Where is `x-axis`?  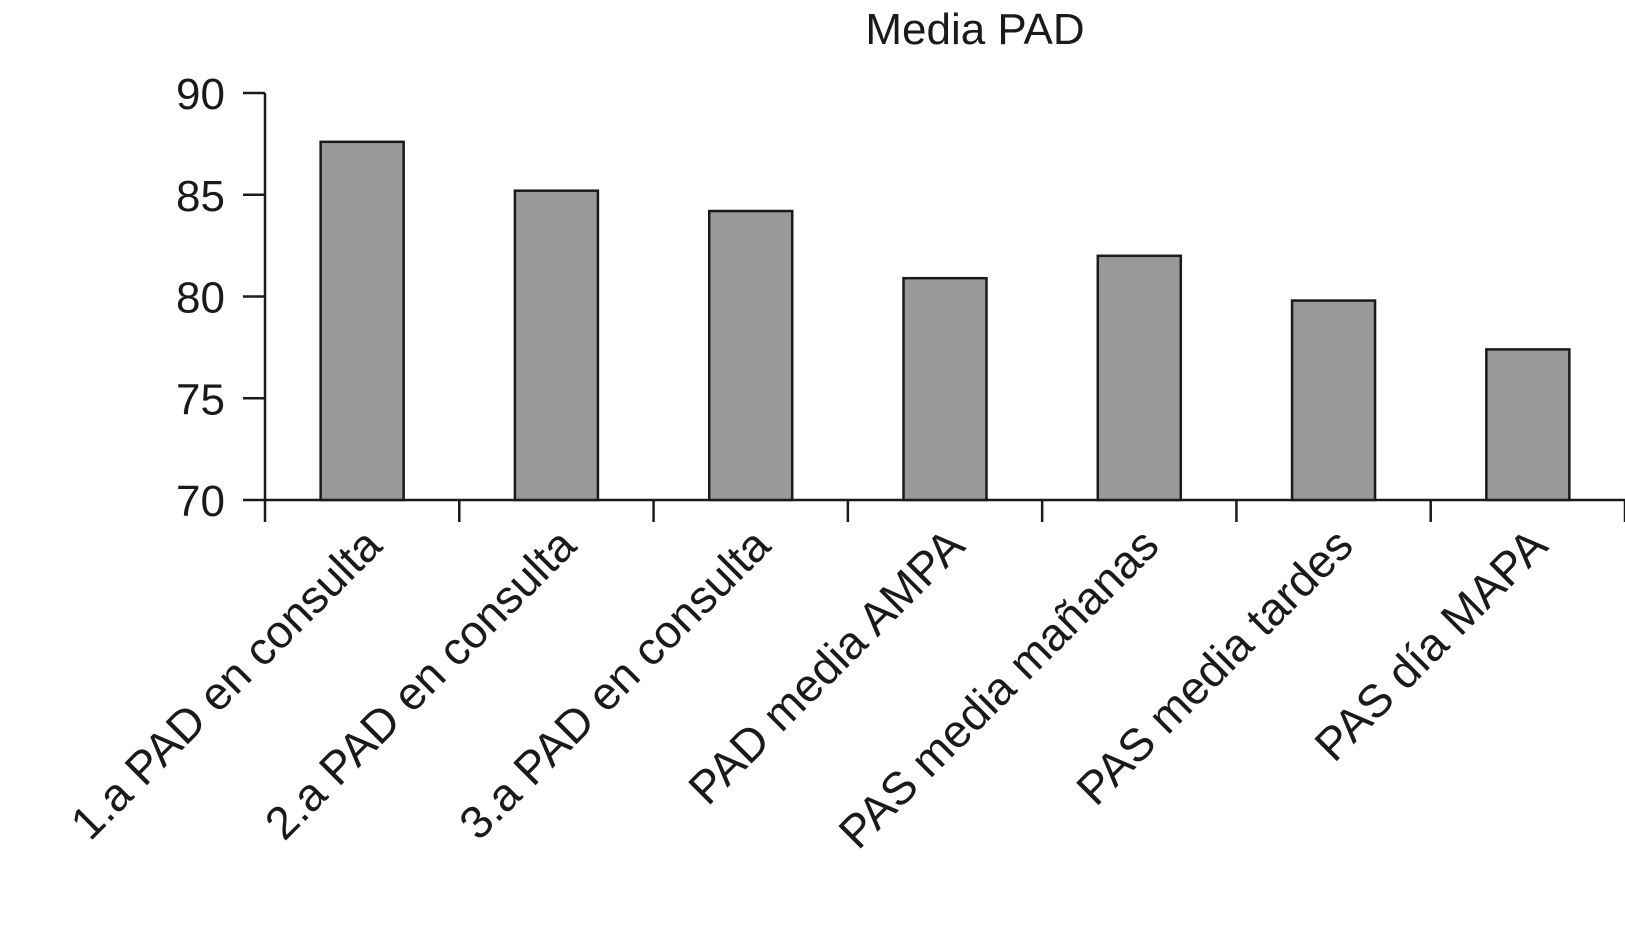 x-axis is located at coordinates (944, 510).